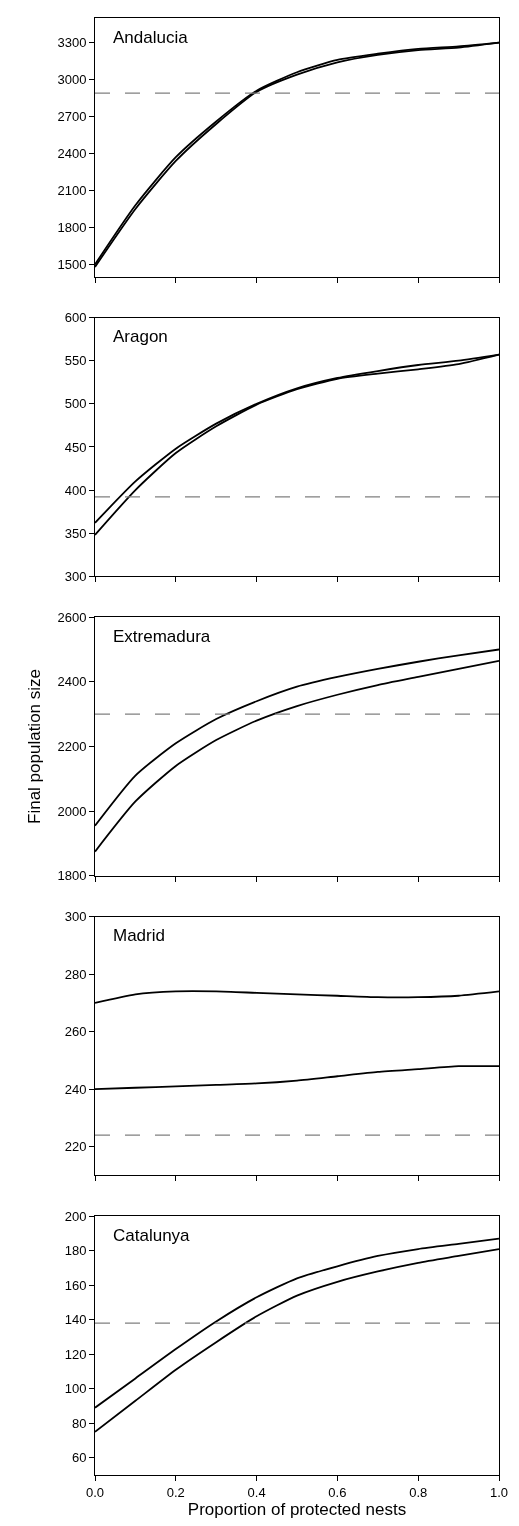 This screenshot has height=1526, width=519. What do you see at coordinates (75, 1032) in the screenshot?
I see `y-tick-label: 260` at bounding box center [75, 1032].